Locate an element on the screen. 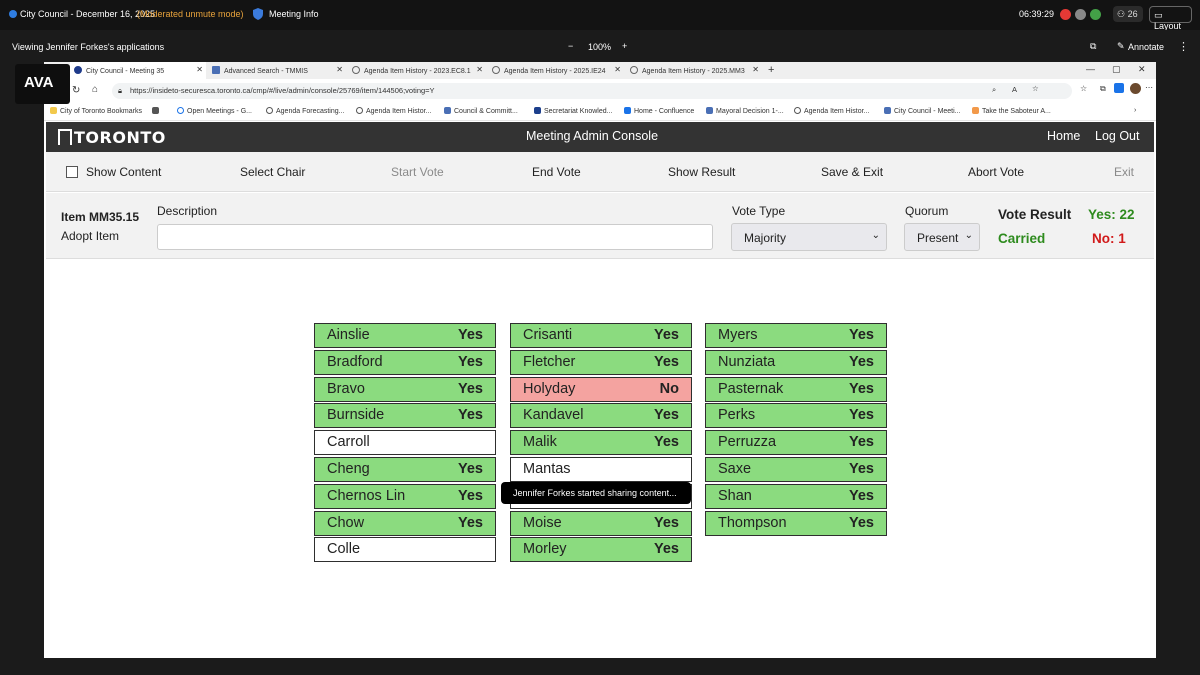  extension-icon is located at coordinates (1119, 89).